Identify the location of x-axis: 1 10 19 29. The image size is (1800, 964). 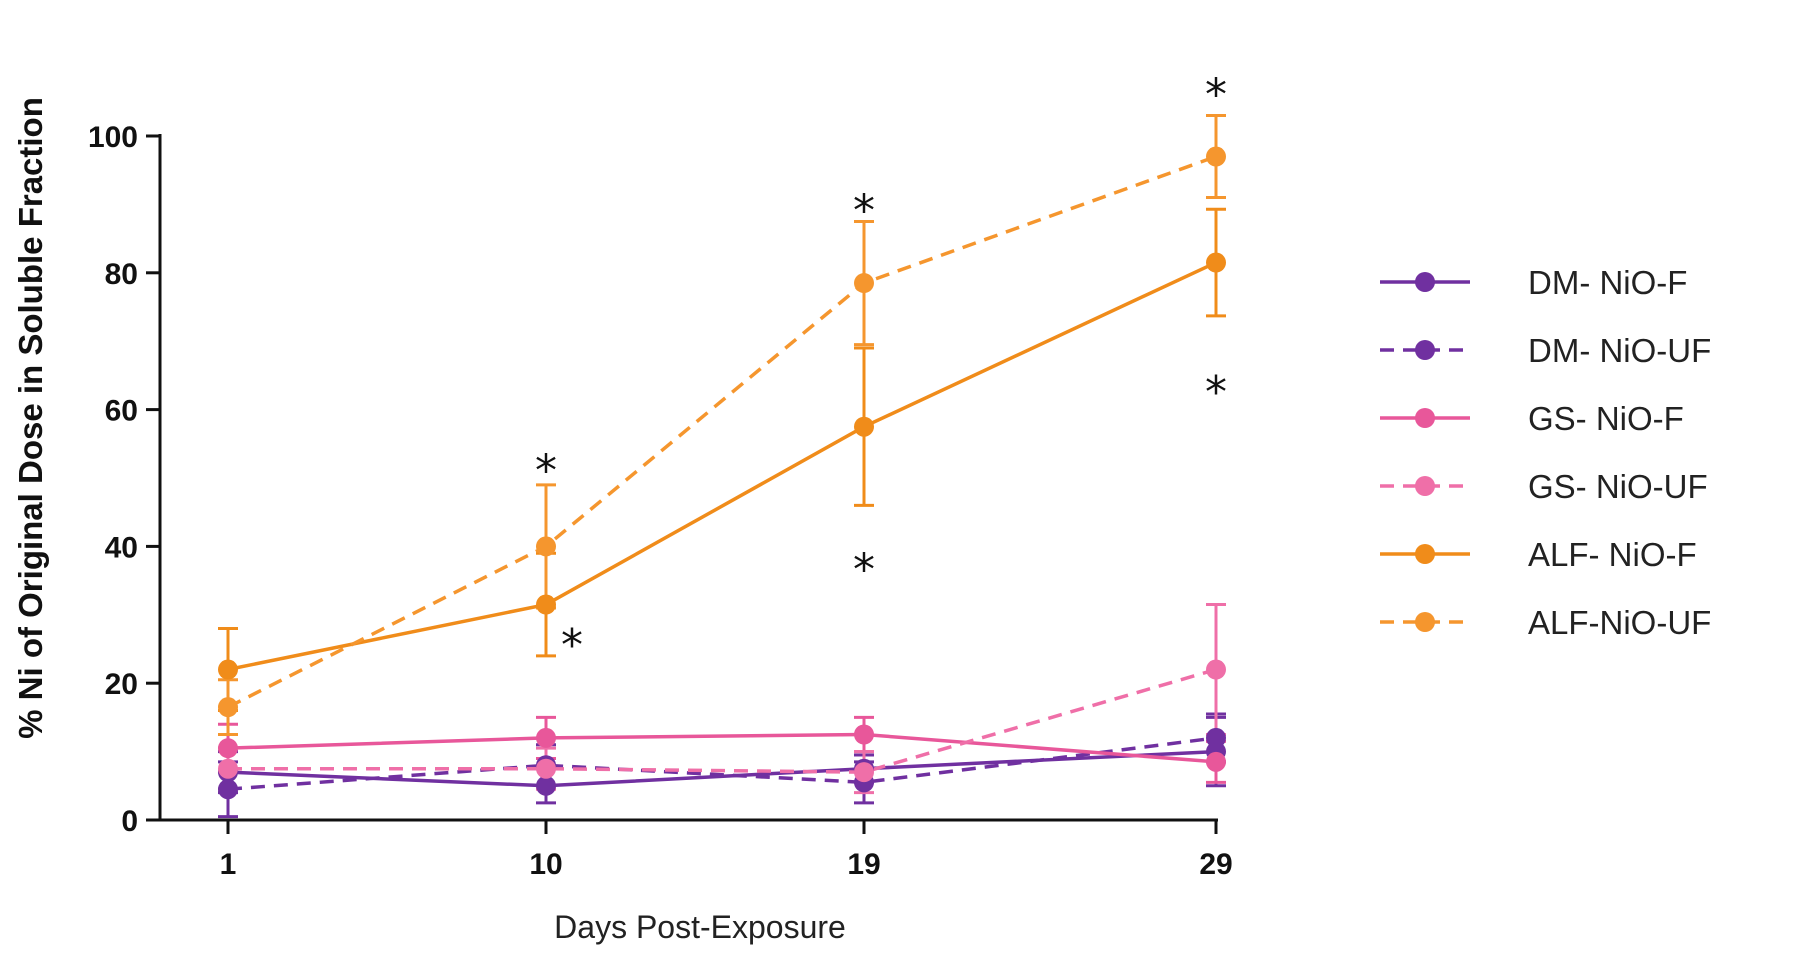
(696, 849).